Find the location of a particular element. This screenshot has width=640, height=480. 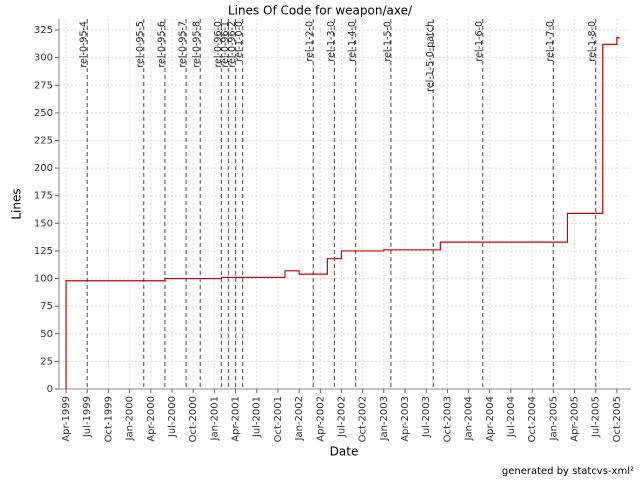

y-tick-label: 225 is located at coordinates (43, 140).